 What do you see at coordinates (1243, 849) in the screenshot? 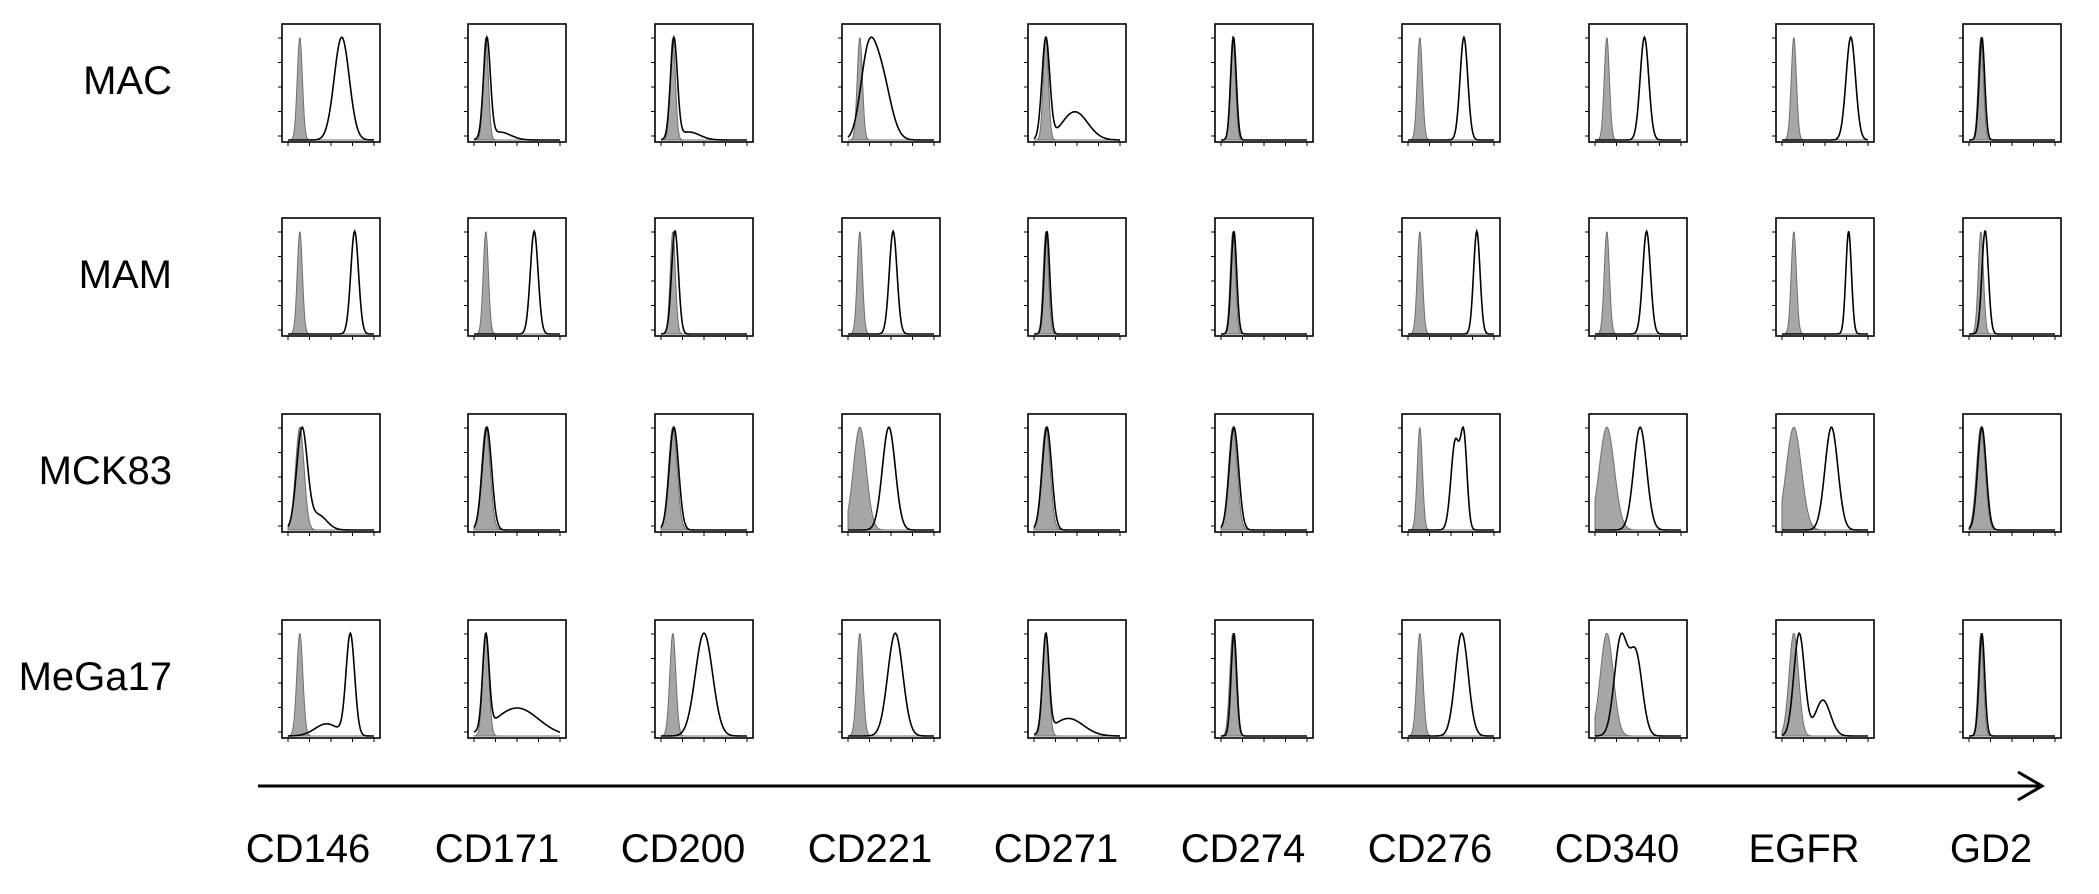
I see `column-label: CD274` at bounding box center [1243, 849].